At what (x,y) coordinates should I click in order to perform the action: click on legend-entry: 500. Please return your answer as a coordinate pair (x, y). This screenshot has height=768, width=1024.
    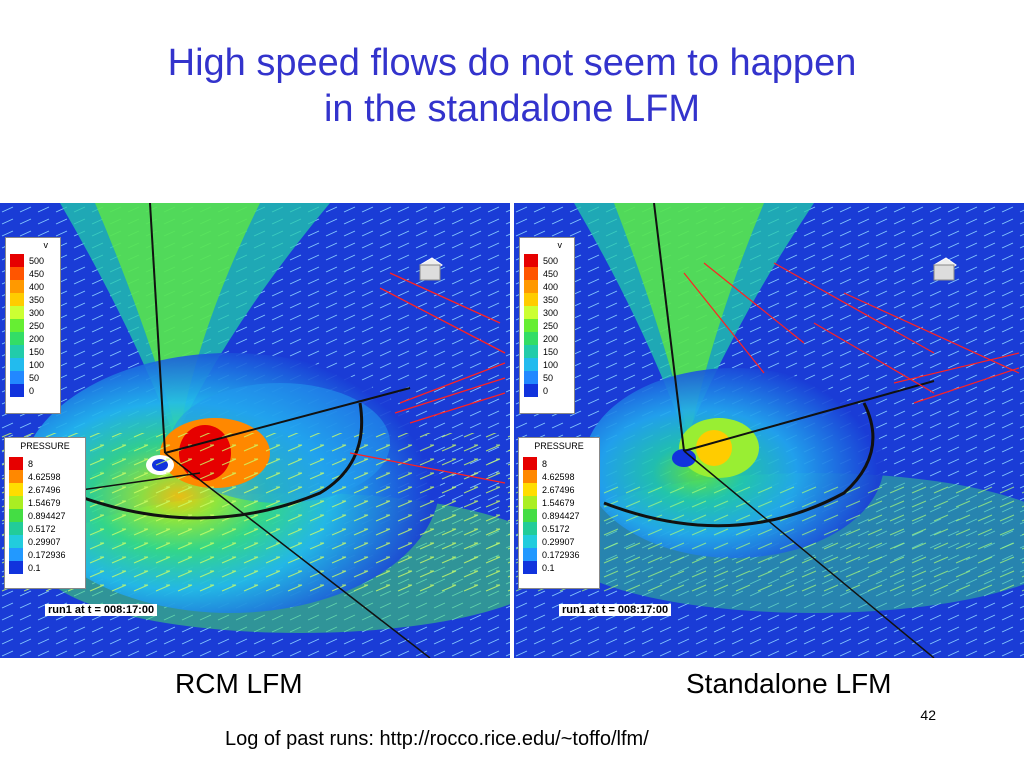
    Looking at the image, I should click on (547, 260).